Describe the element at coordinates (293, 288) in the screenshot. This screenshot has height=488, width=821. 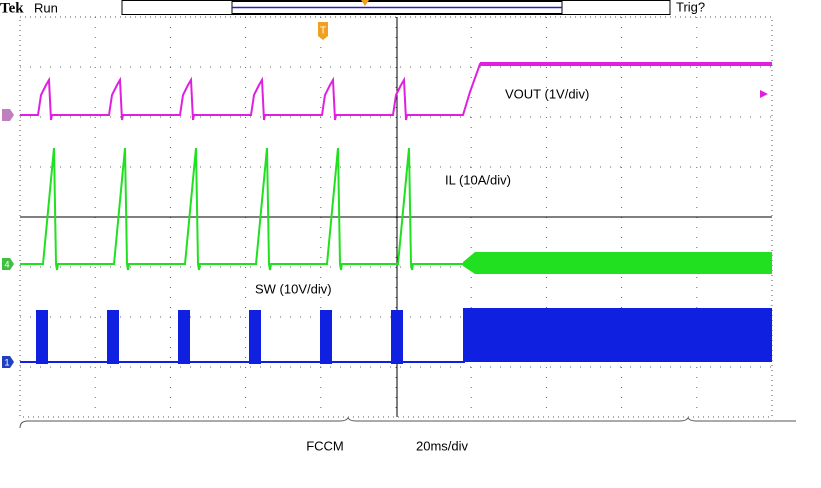
I see `sw-label: SW (10V/div)` at that location.